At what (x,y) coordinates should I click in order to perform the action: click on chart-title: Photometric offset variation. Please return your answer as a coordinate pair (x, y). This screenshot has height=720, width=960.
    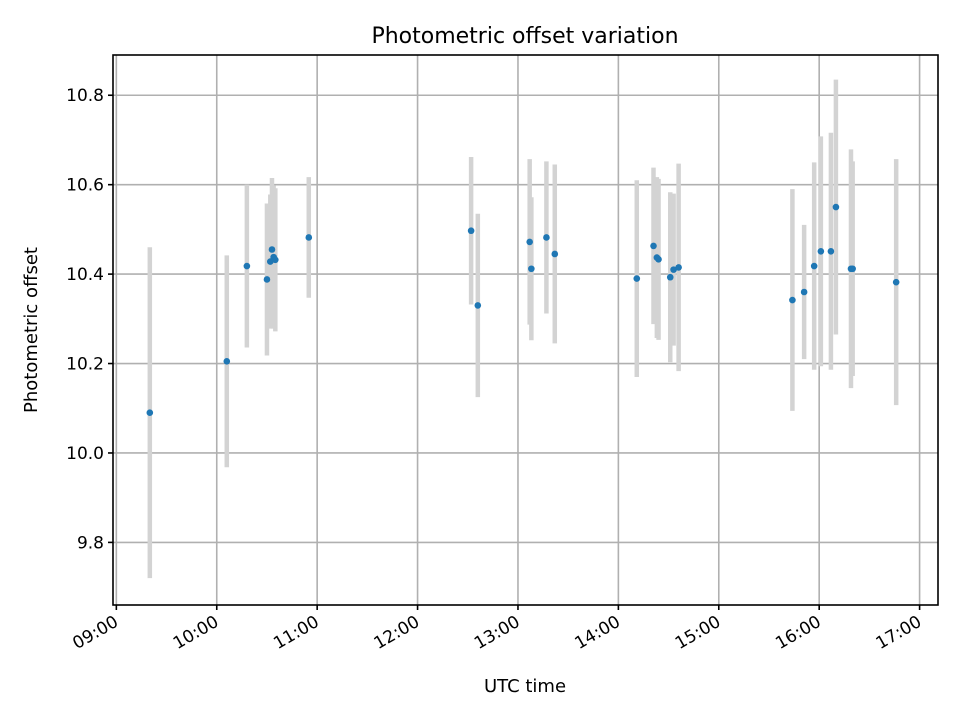
    Looking at the image, I should click on (524, 36).